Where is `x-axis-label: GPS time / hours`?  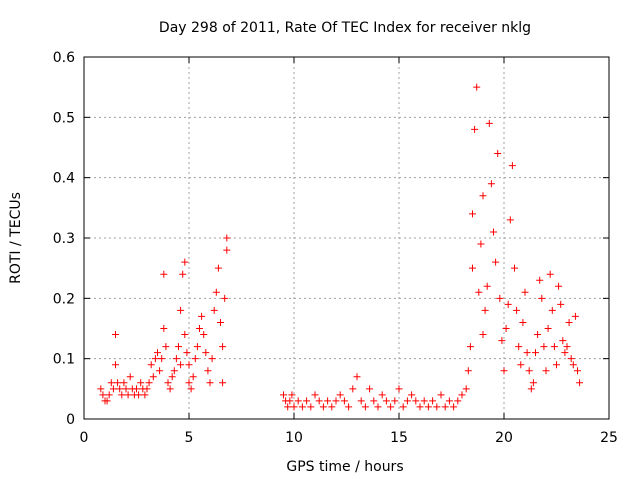
x-axis-label: GPS time / hours is located at coordinates (344, 467).